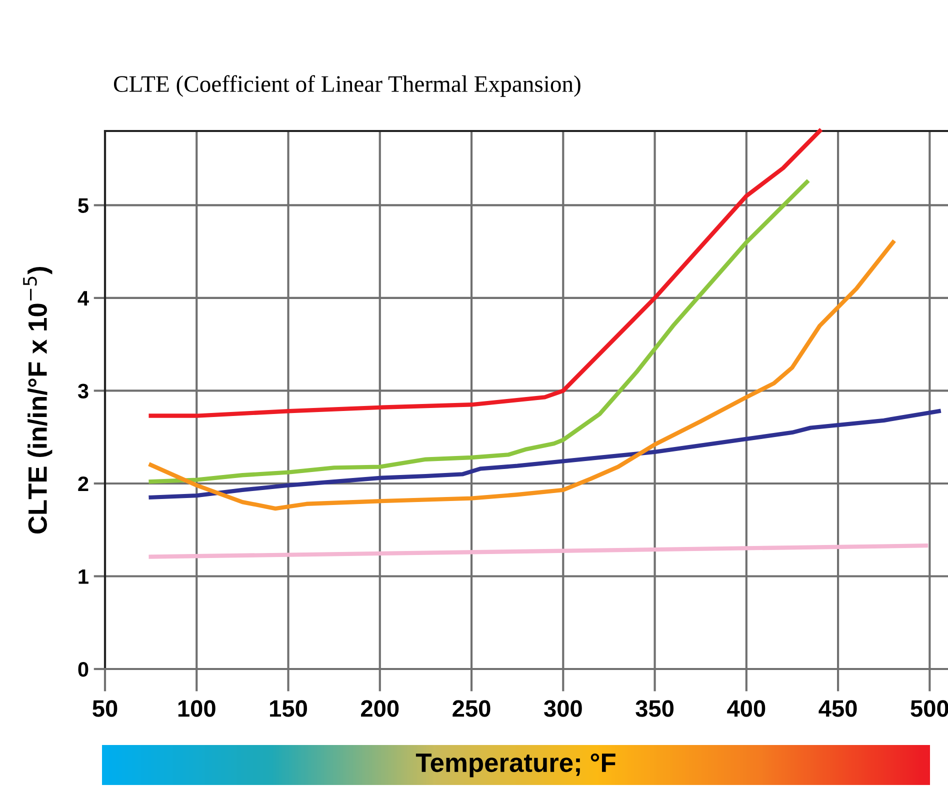 The image size is (948, 786). What do you see at coordinates (288, 708) in the screenshot?
I see `x-tick-label: 150` at bounding box center [288, 708].